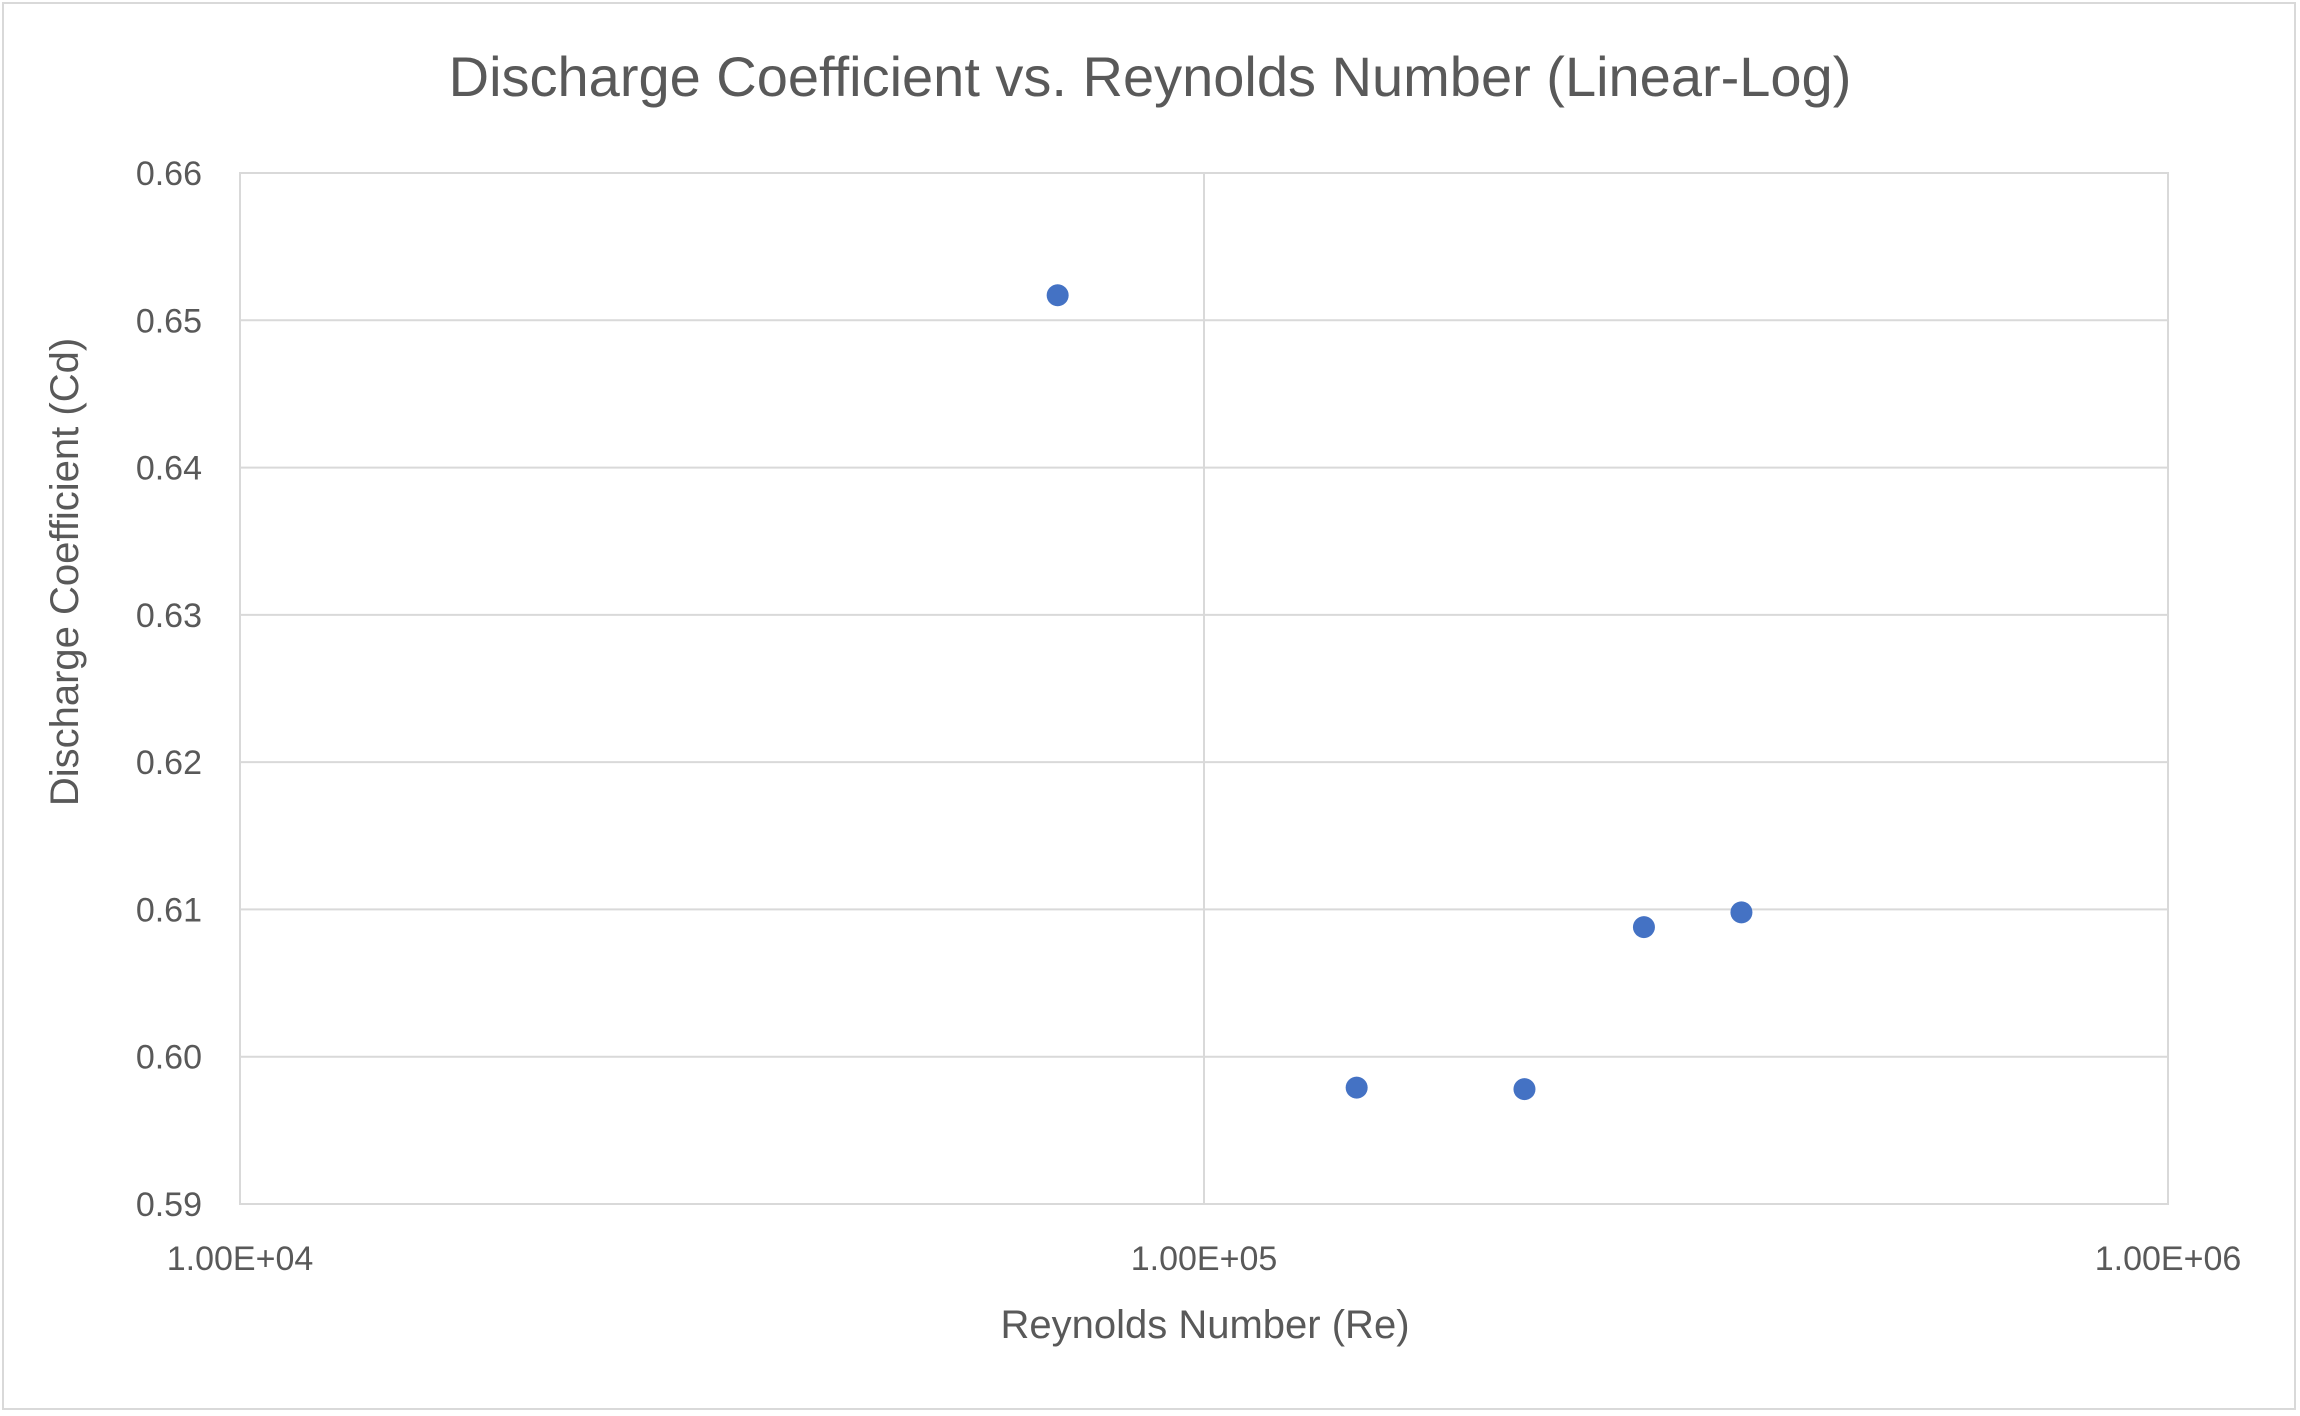 The width and height of the screenshot is (2300, 1416). Describe the element at coordinates (169, 910) in the screenshot. I see `y-tick-label: 0.61` at that location.